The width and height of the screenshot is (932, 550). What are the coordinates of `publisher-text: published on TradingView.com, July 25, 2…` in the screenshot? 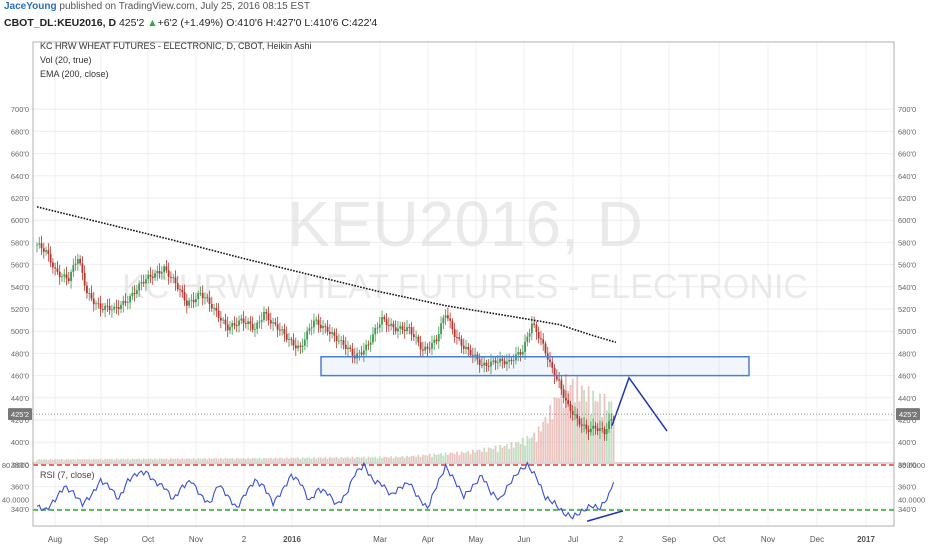 It's located at (184, 6).